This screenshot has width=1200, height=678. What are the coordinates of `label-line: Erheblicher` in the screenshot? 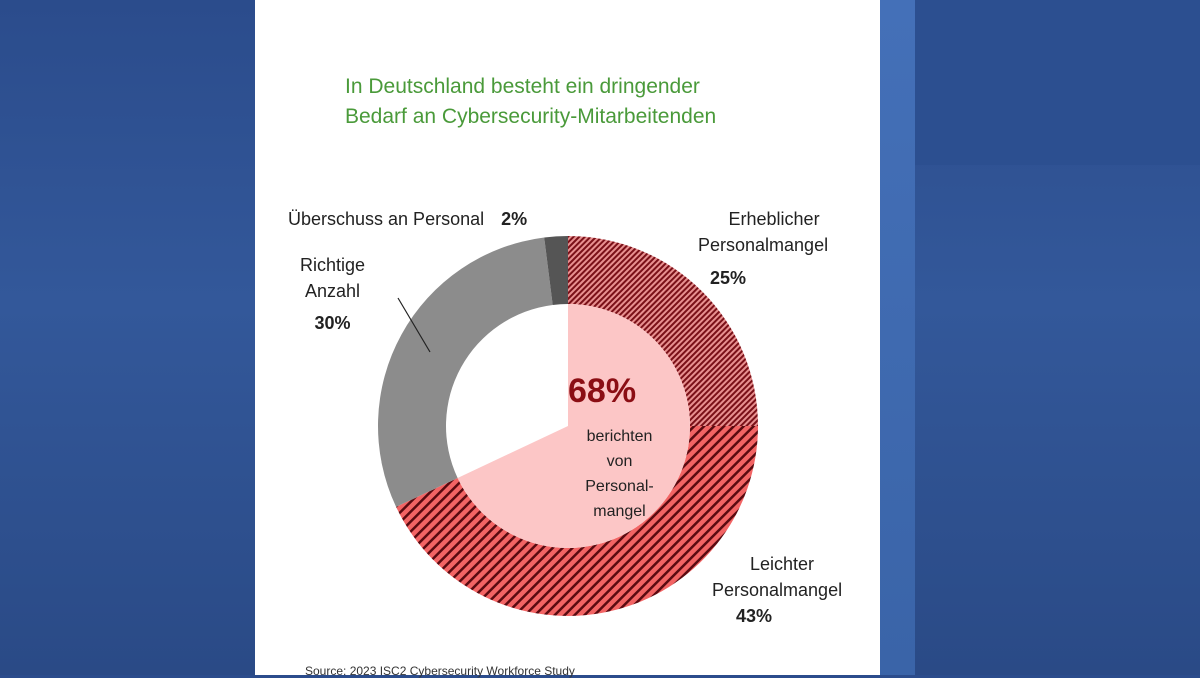 It's located at (774, 219).